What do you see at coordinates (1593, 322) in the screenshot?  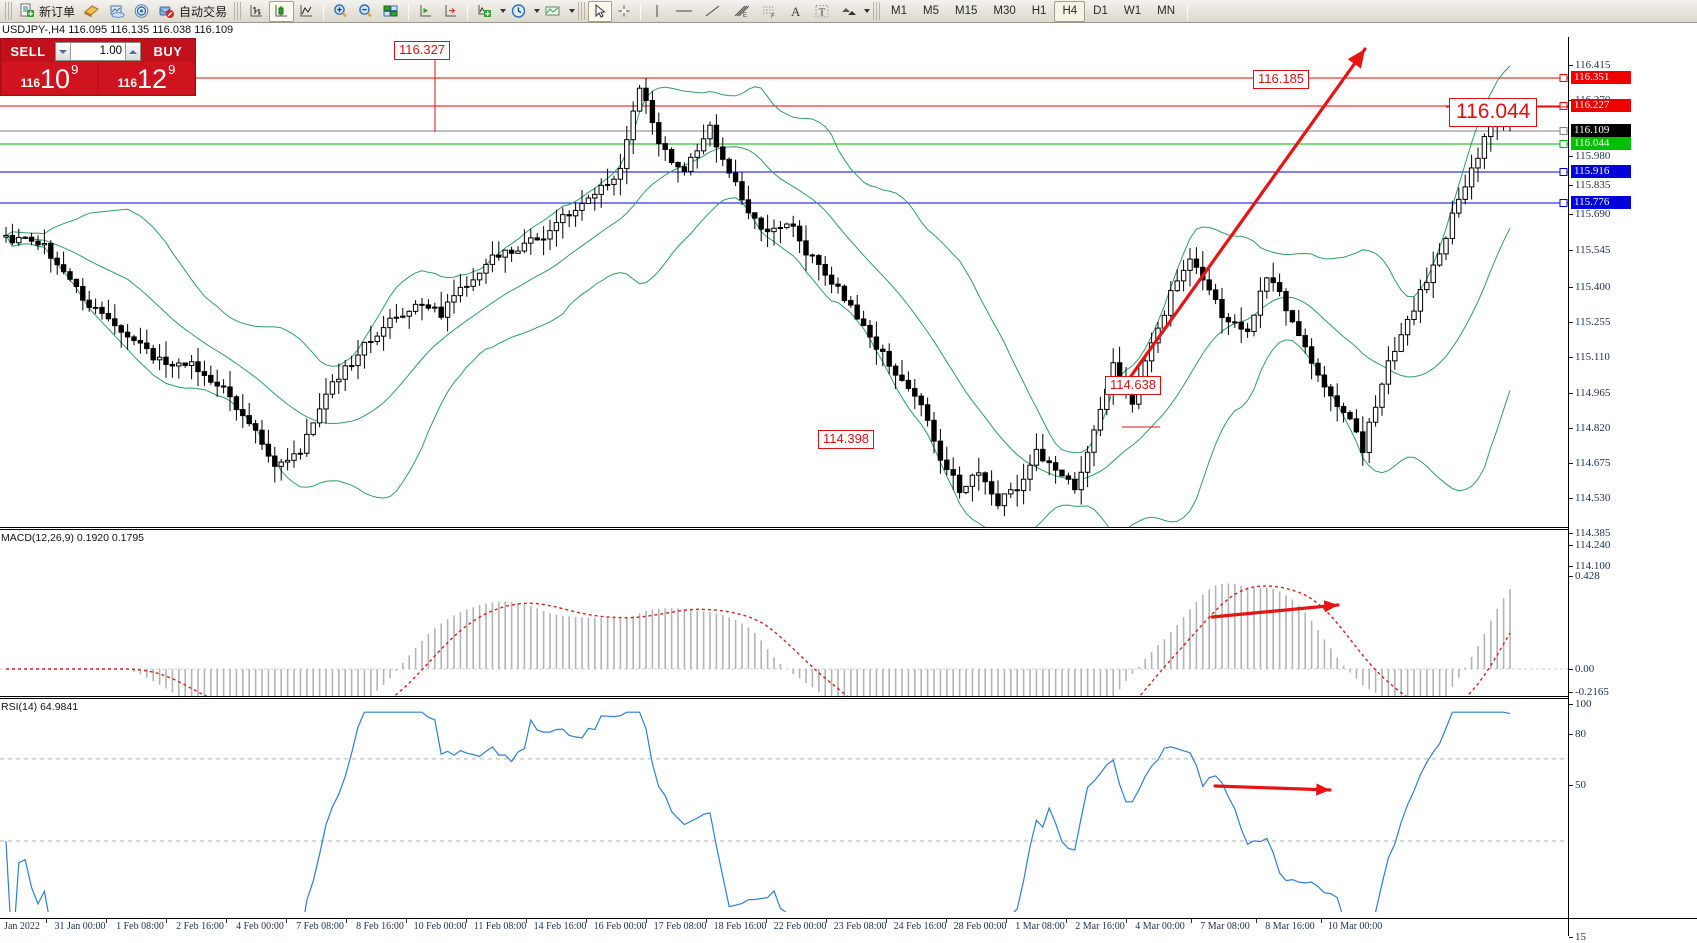 I see `price-scale-label: 115.255` at bounding box center [1593, 322].